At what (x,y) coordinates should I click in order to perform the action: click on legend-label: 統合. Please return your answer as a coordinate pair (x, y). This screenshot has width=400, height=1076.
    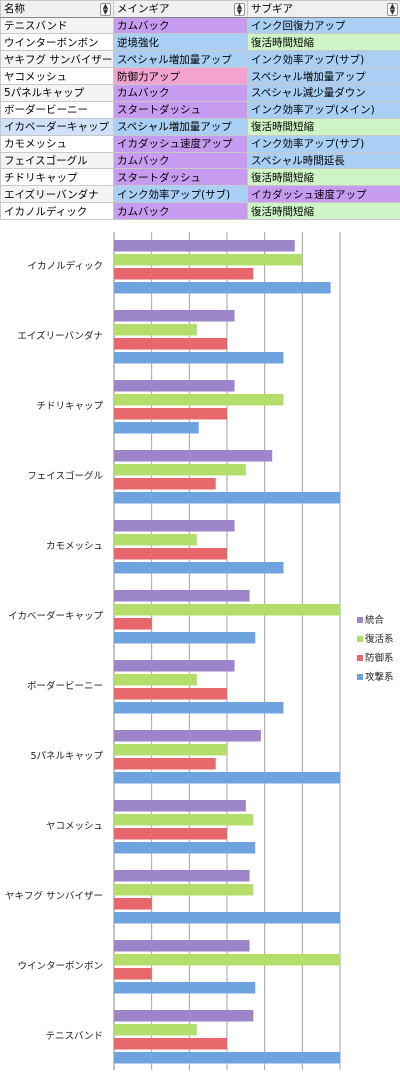
    Looking at the image, I should click on (375, 620).